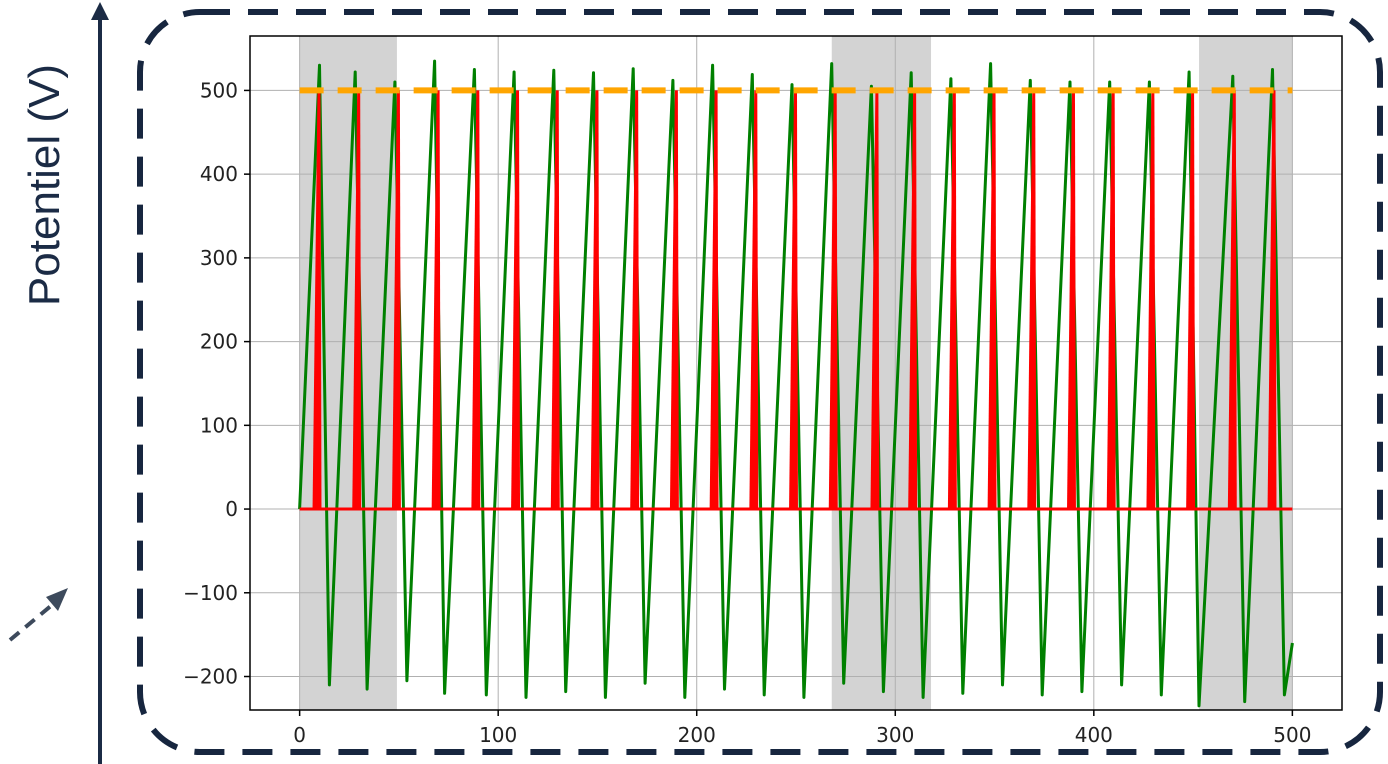  I want to click on x-tick-label-0: 0, so click(299, 735).